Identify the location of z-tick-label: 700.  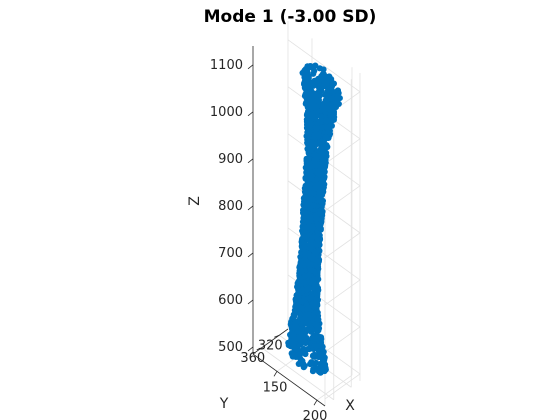
(230, 253).